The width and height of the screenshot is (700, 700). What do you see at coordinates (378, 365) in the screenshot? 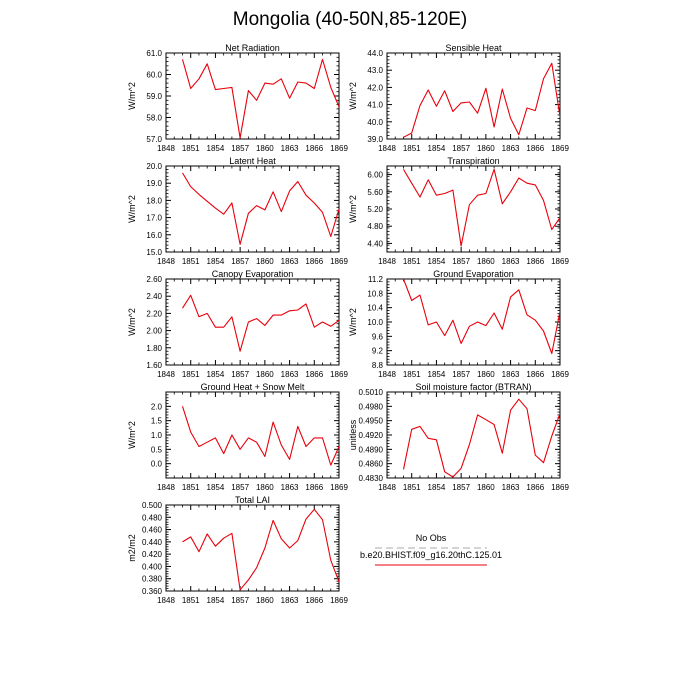
I see `y-tick-label: 8.8` at bounding box center [378, 365].